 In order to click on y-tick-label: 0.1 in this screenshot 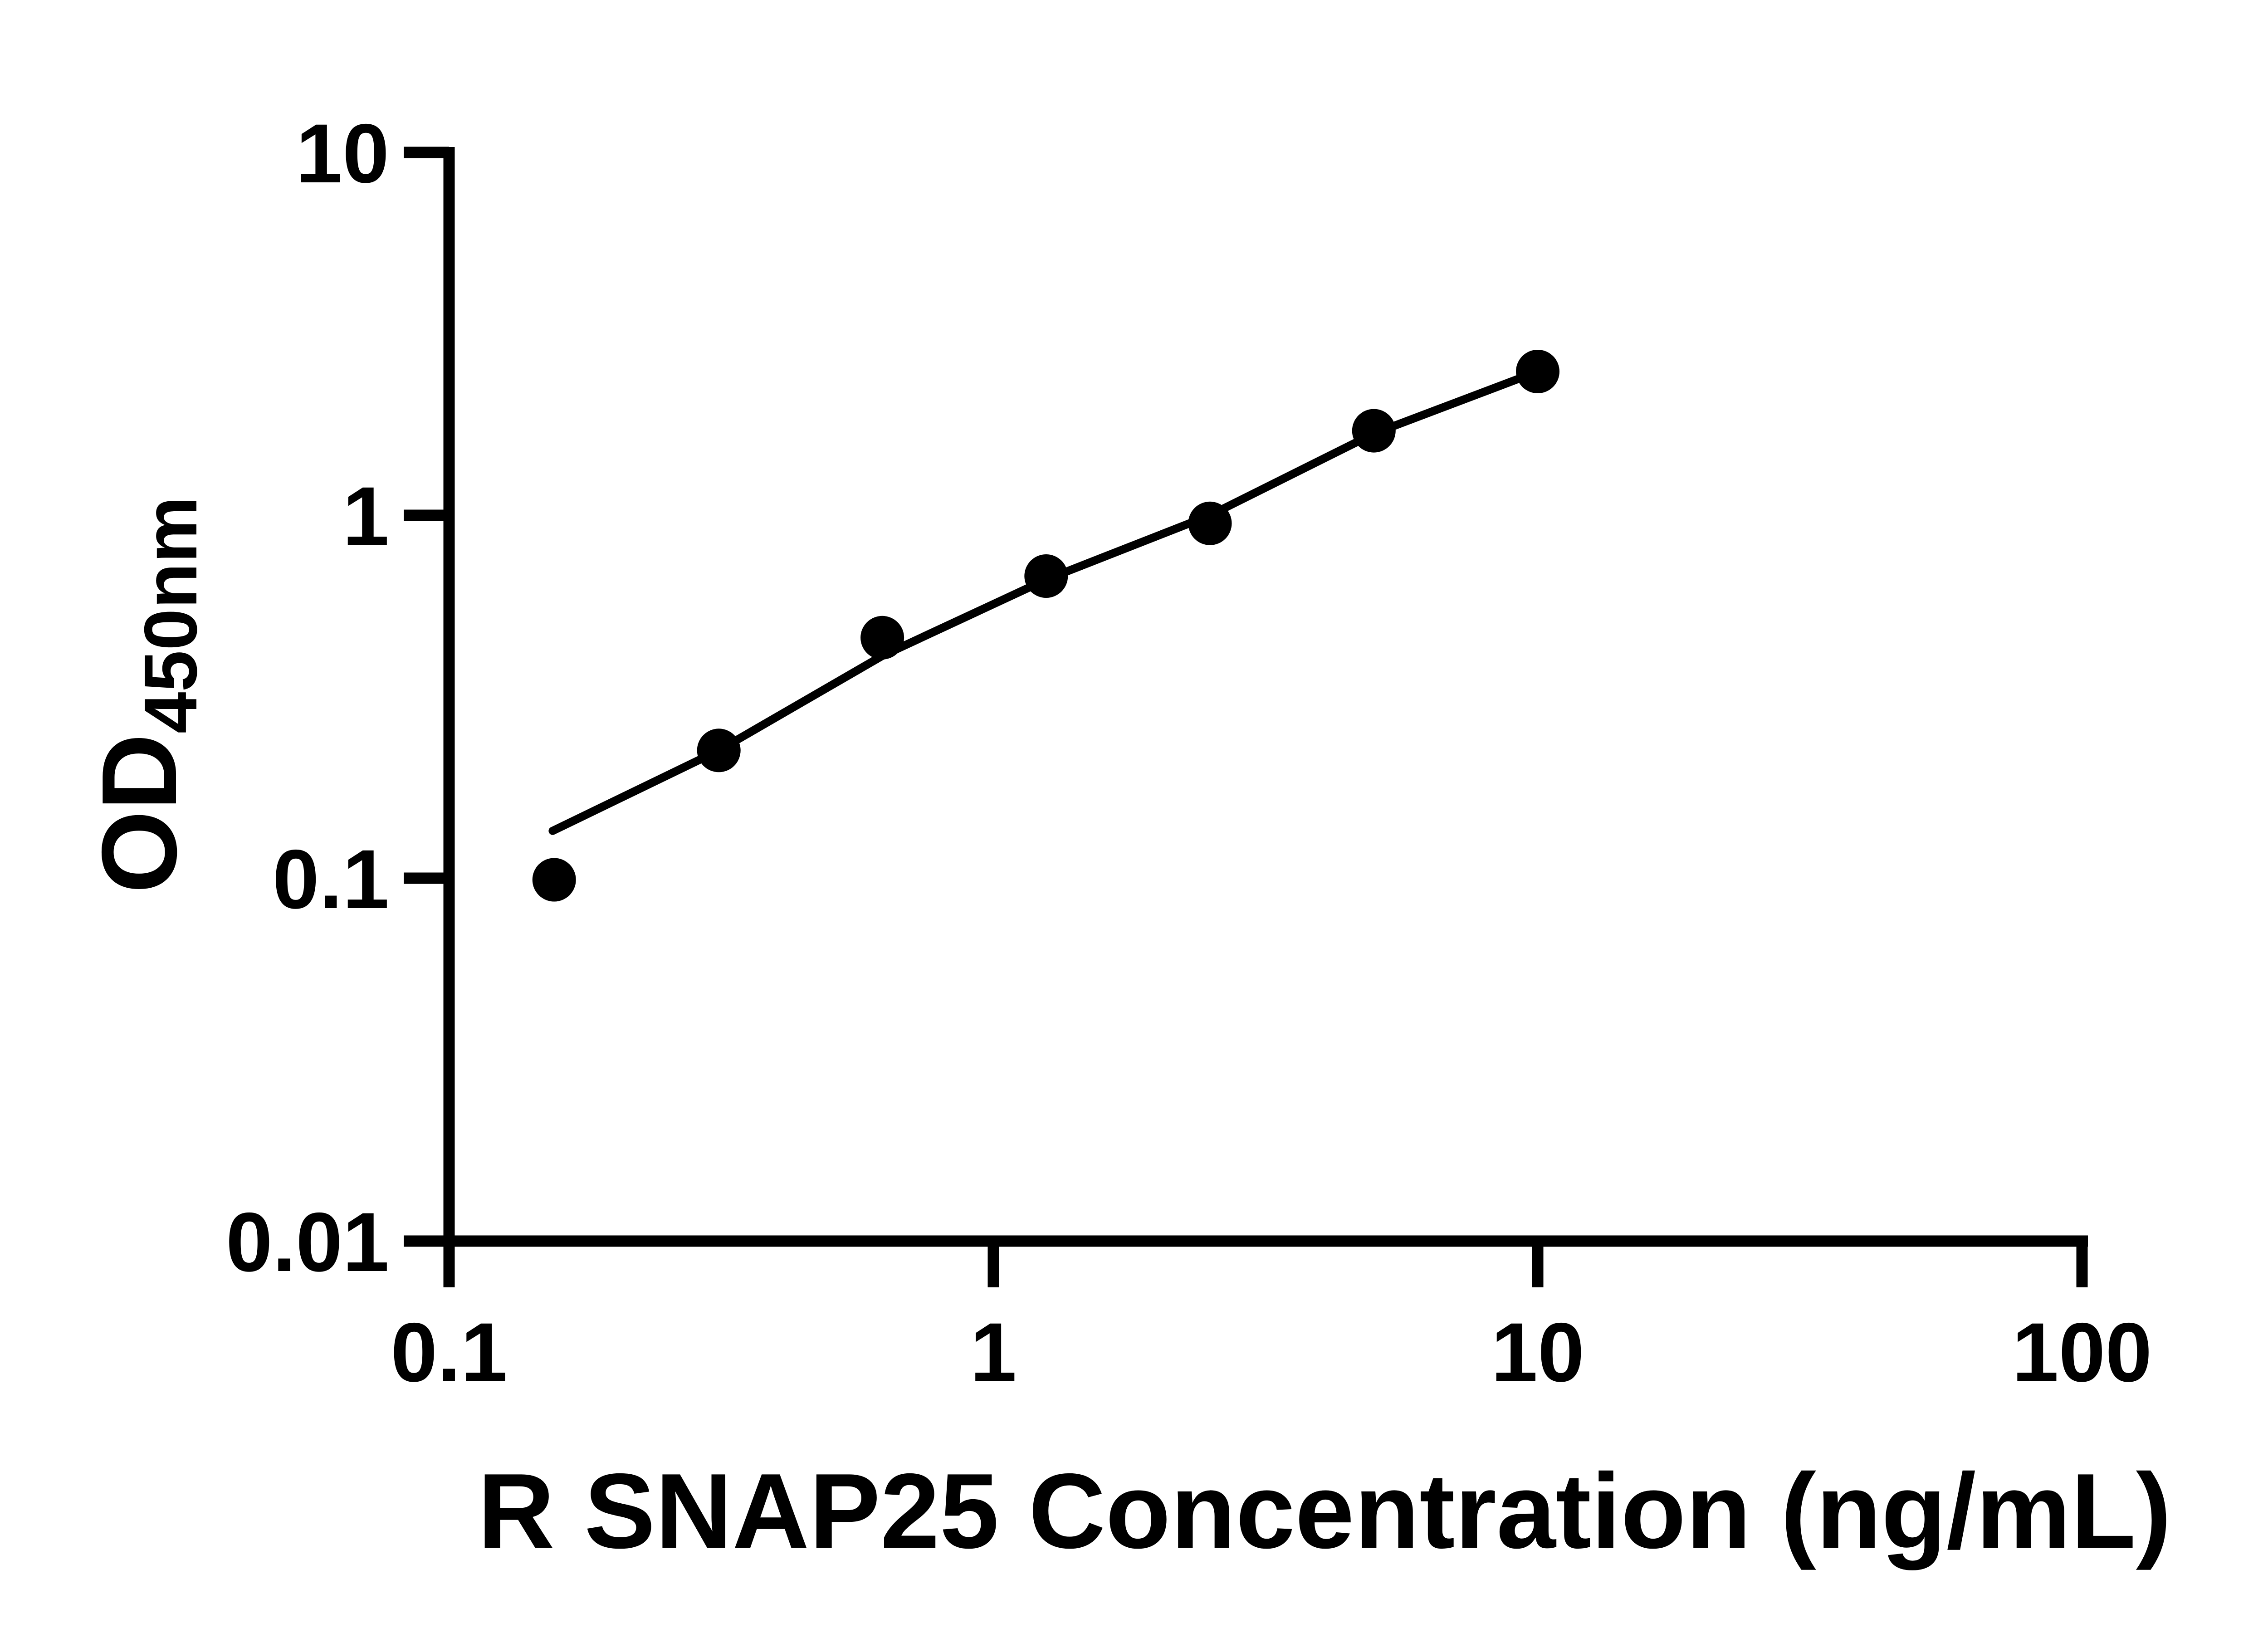, I will do `click(331, 879)`.